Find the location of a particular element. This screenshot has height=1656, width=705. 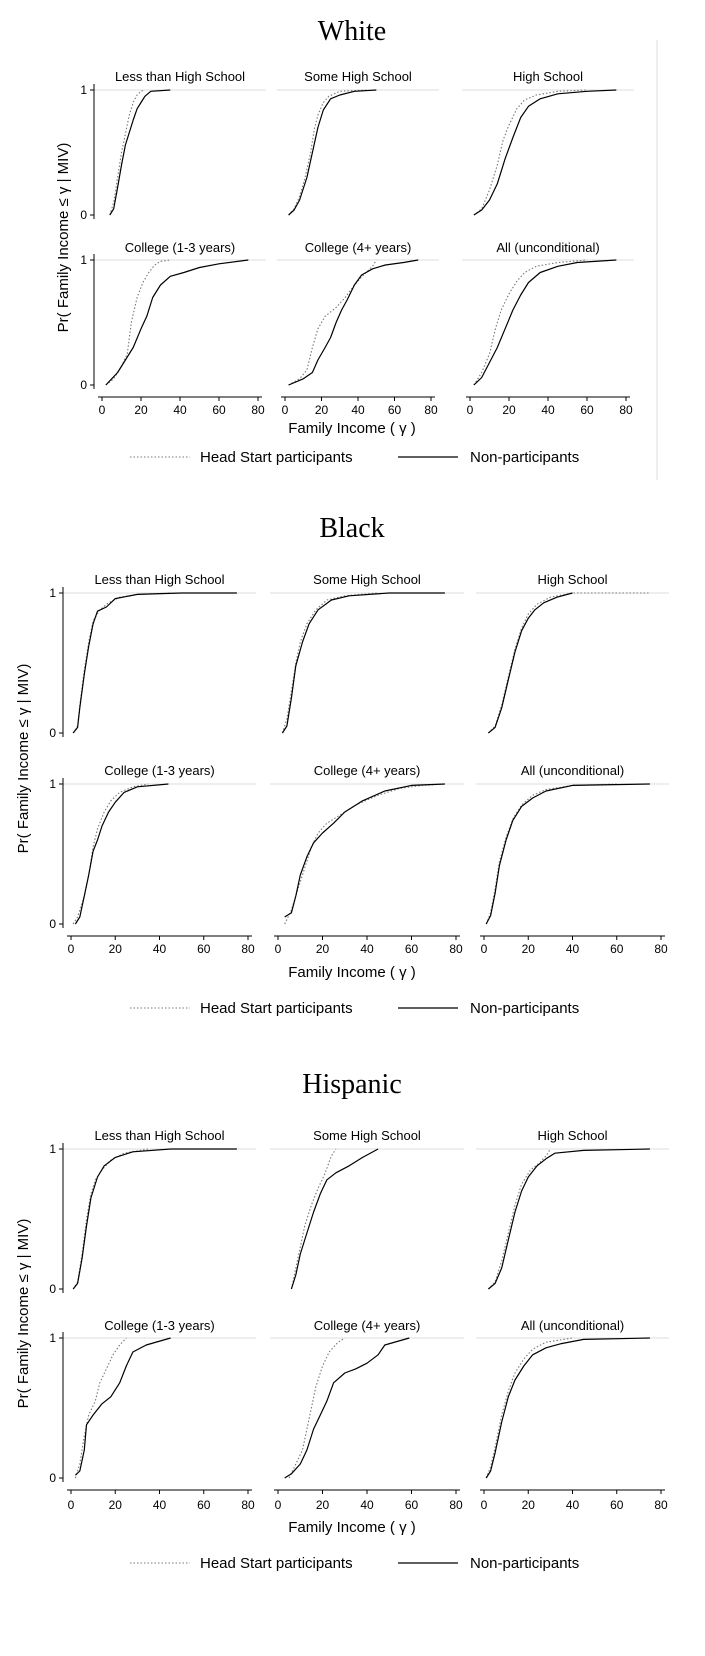

panel-title: College (1-3 years) is located at coordinates (180, 247).